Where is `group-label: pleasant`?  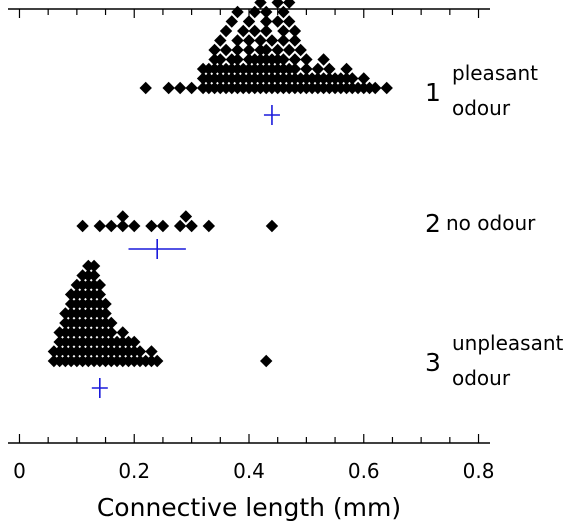 group-label: pleasant is located at coordinates (495, 73).